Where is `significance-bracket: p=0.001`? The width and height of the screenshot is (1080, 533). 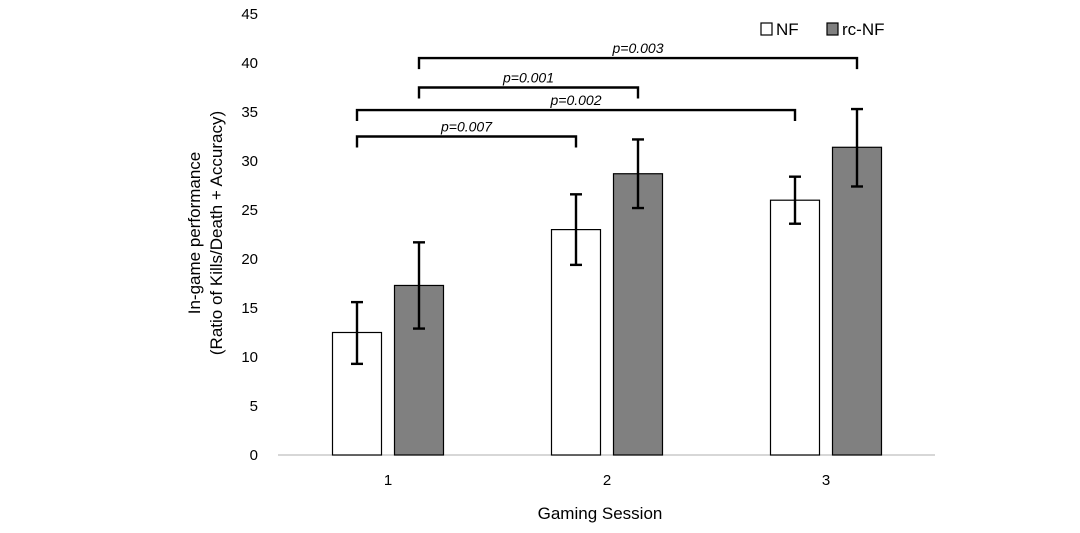
significance-bracket: p=0.001 is located at coordinates (528, 84).